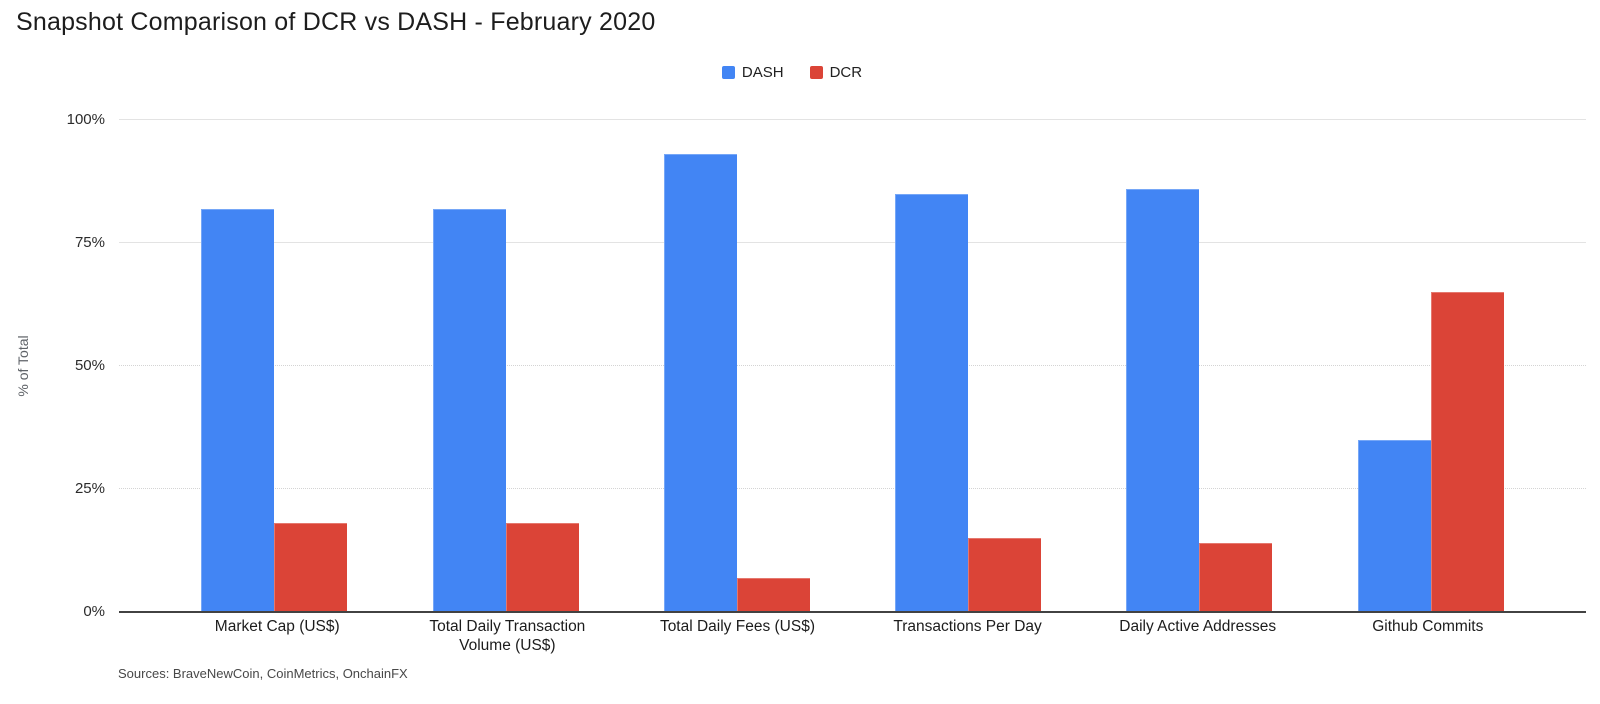 The width and height of the screenshot is (1600, 704). I want to click on legend-swatch-dcr, so click(816, 72).